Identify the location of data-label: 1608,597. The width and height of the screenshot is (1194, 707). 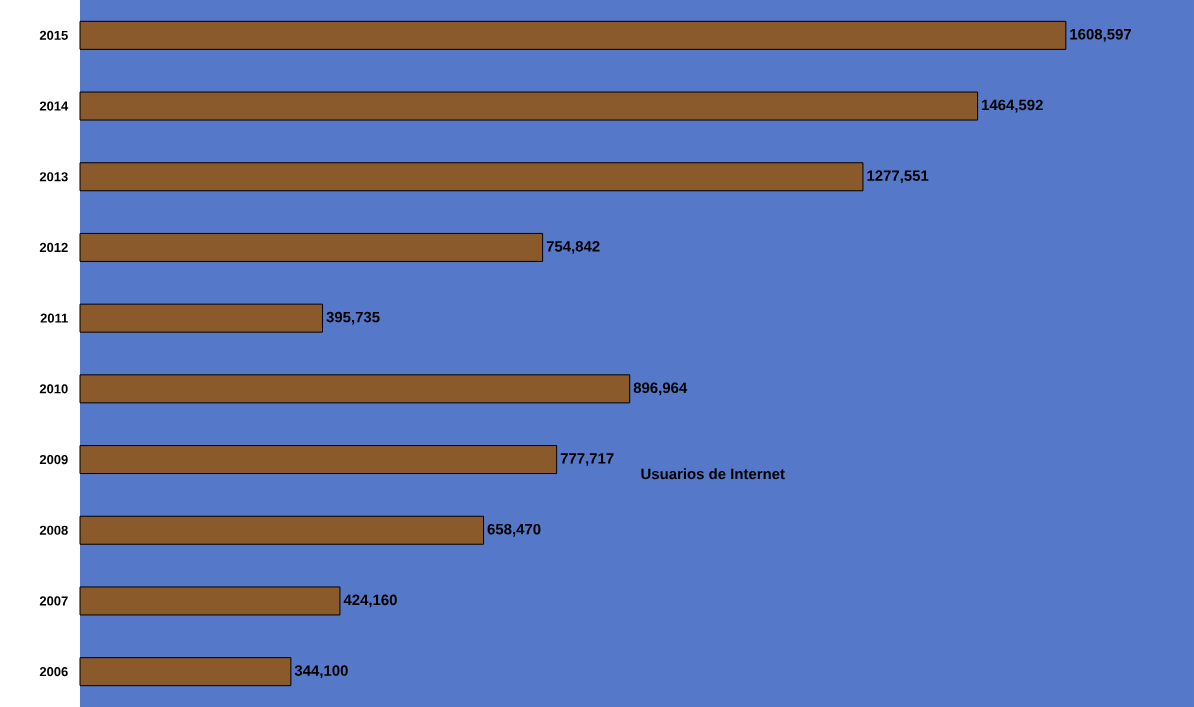
(1101, 35).